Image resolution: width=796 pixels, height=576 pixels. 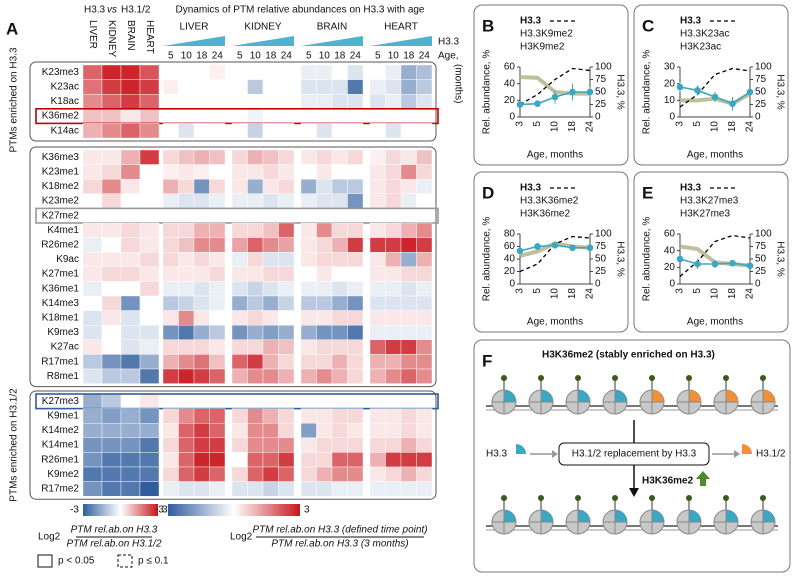 What do you see at coordinates (61, 445) in the screenshot?
I see `row-label: K14me1` at bounding box center [61, 445].